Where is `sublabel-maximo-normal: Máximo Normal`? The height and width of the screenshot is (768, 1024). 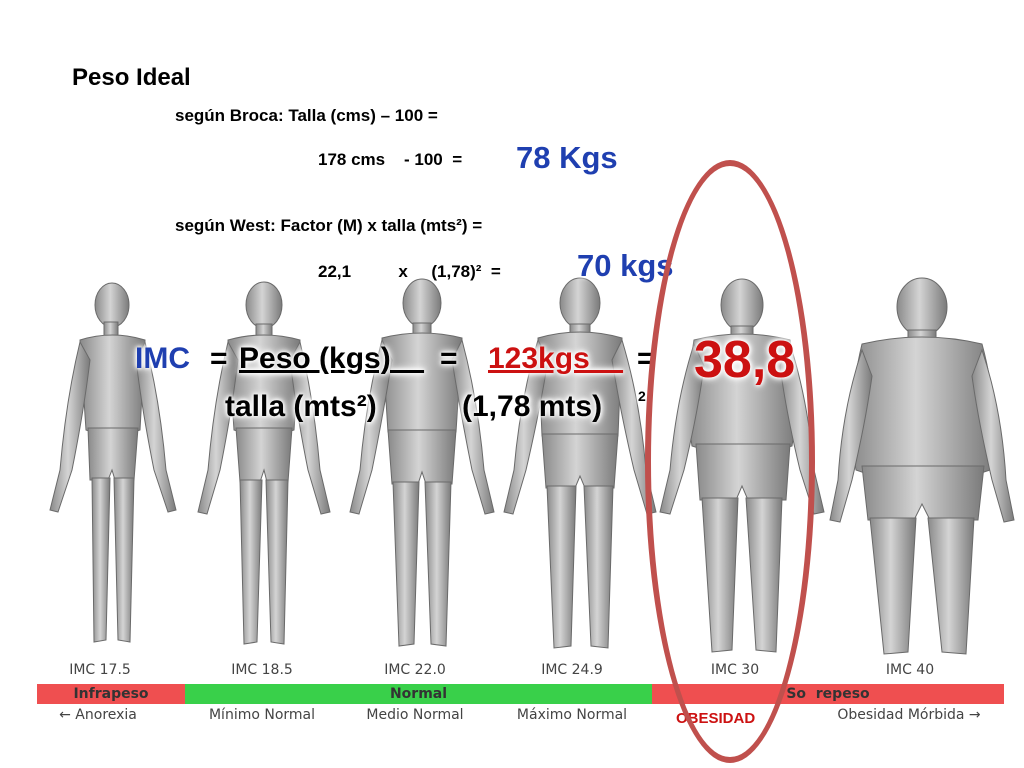
sublabel-maximo-normal: Máximo Normal is located at coordinates (572, 715).